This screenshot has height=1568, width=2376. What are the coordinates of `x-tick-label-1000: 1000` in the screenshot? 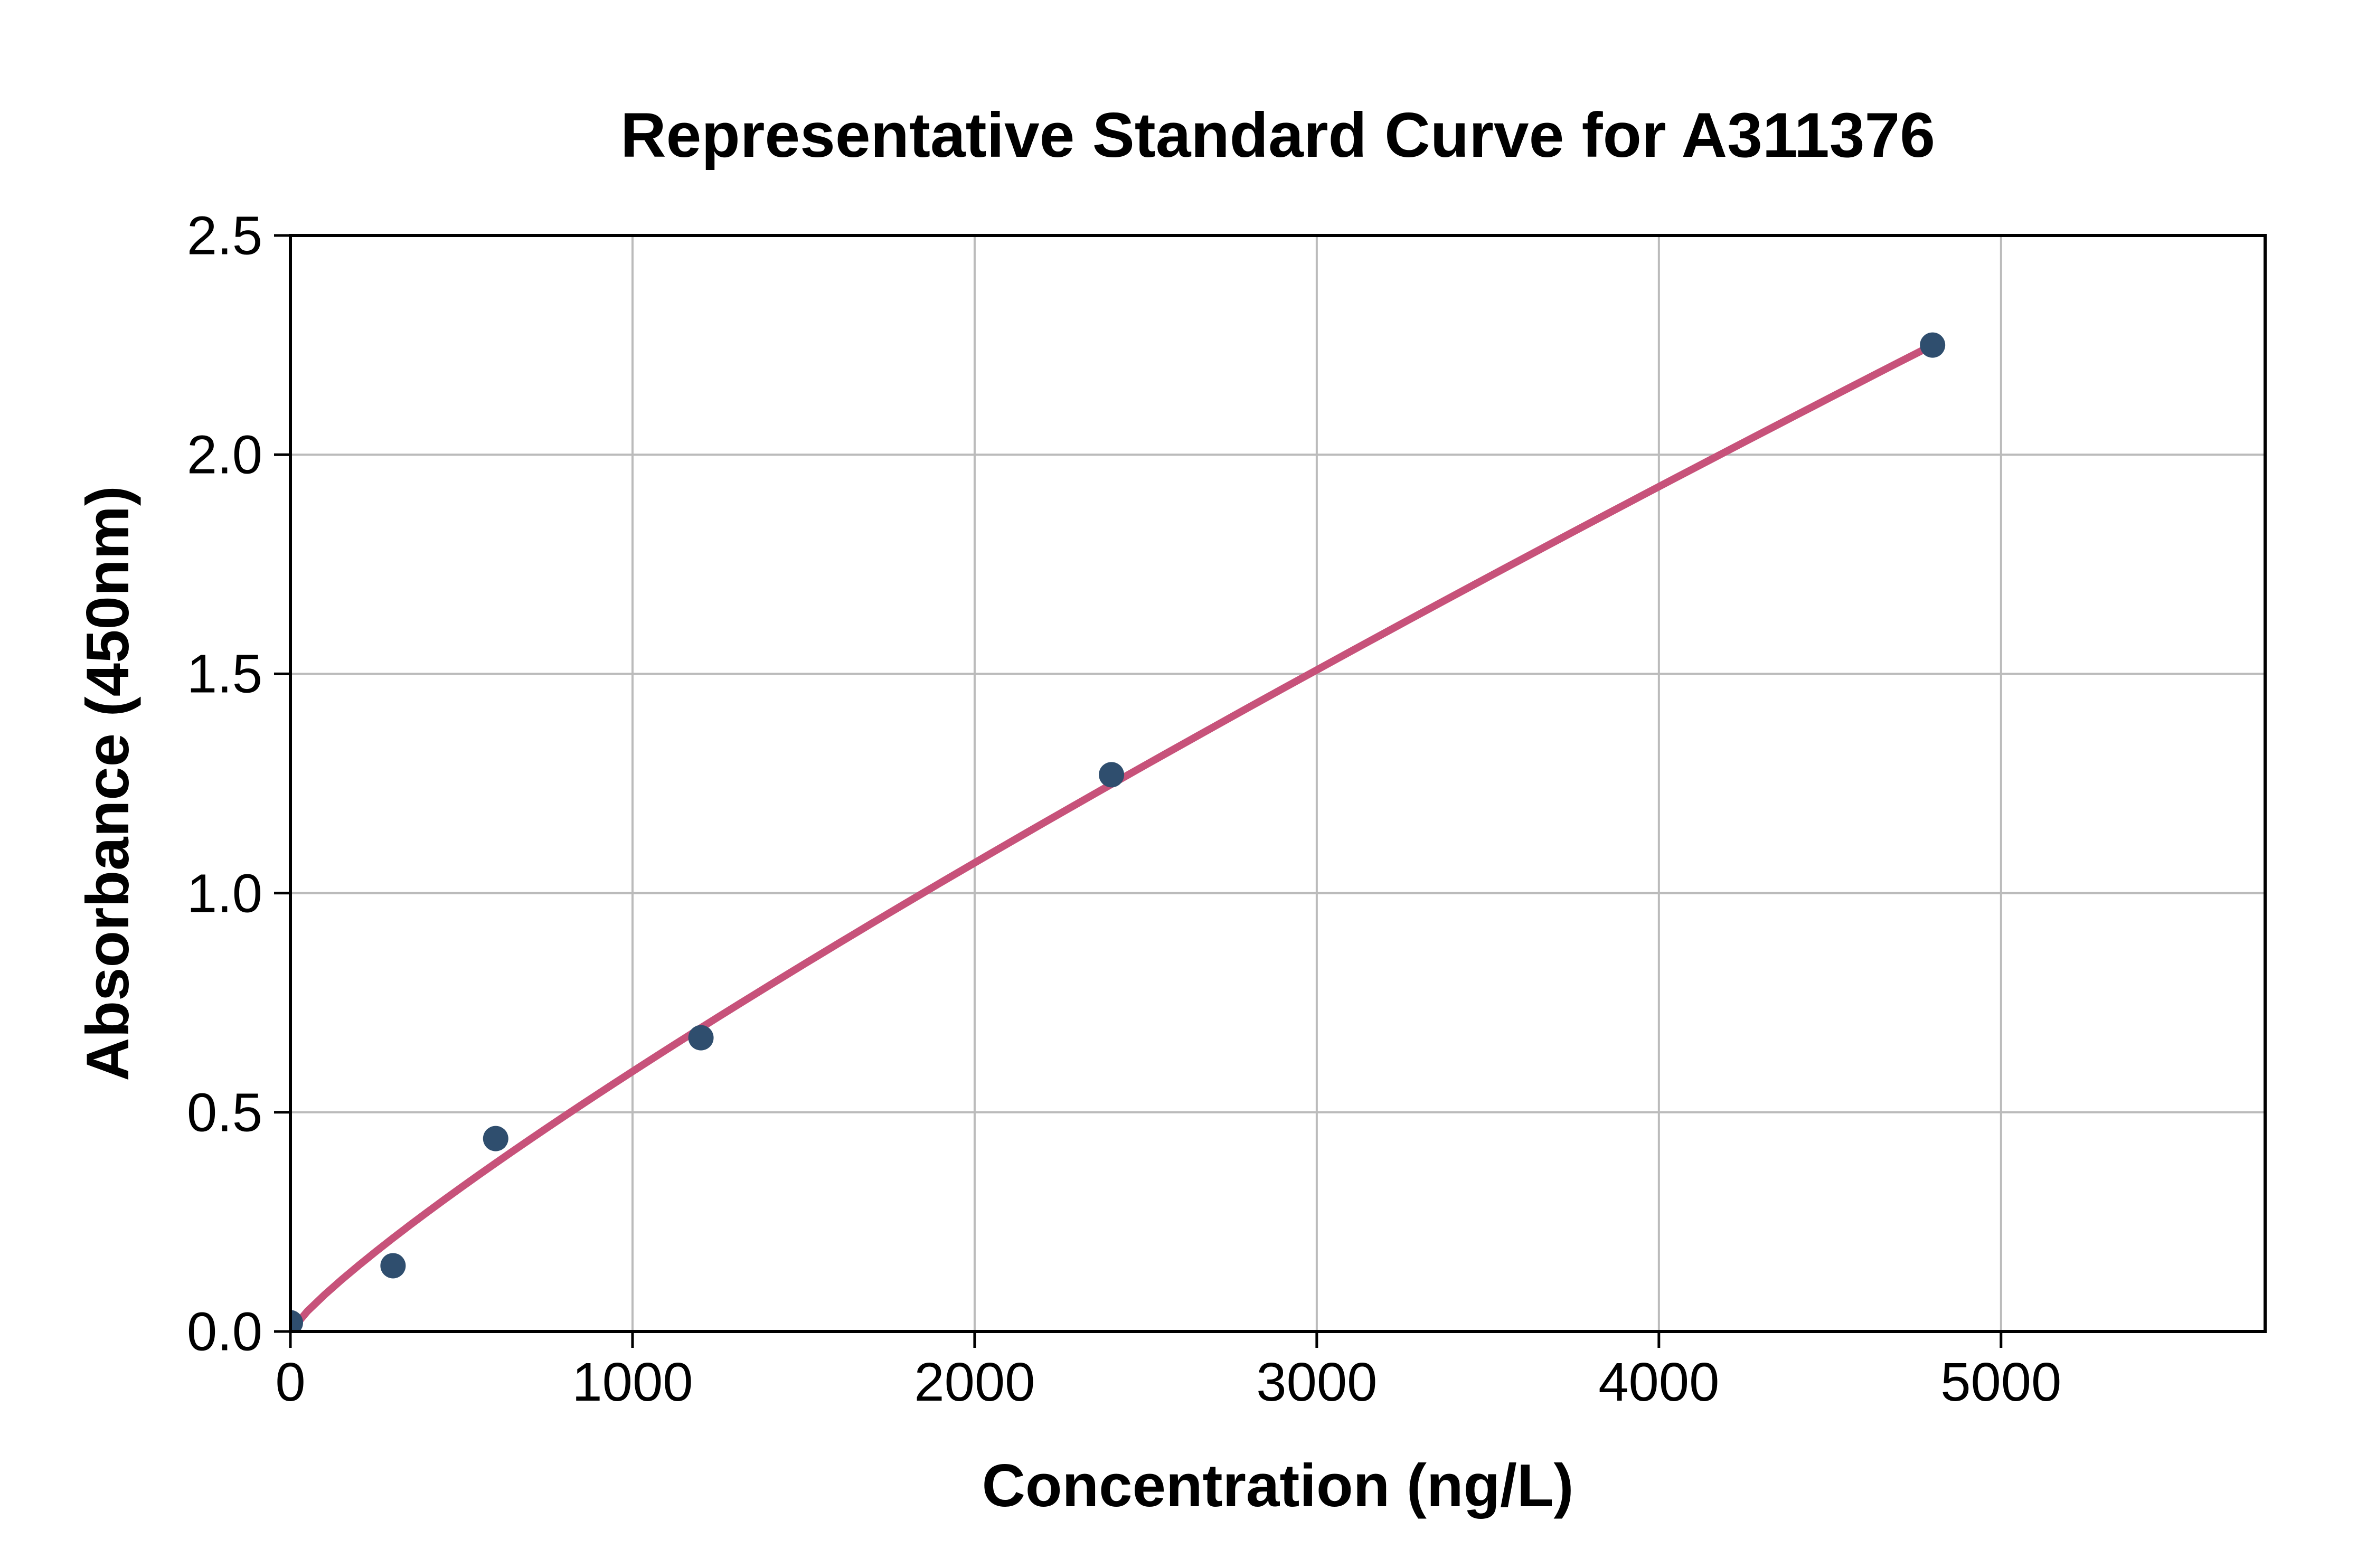 It's located at (633, 1382).